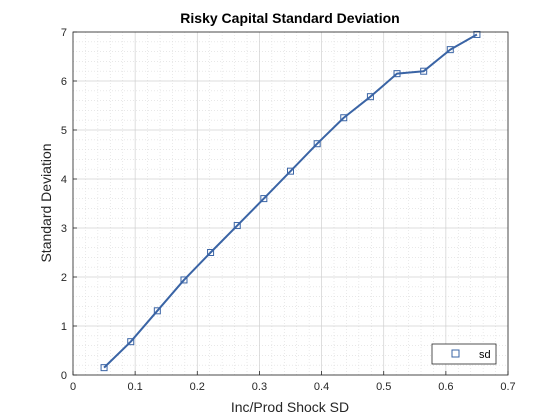 This screenshot has height=420, width=560. Describe the element at coordinates (445, 387) in the screenshot. I see `x-tick-label: 0.6` at that location.